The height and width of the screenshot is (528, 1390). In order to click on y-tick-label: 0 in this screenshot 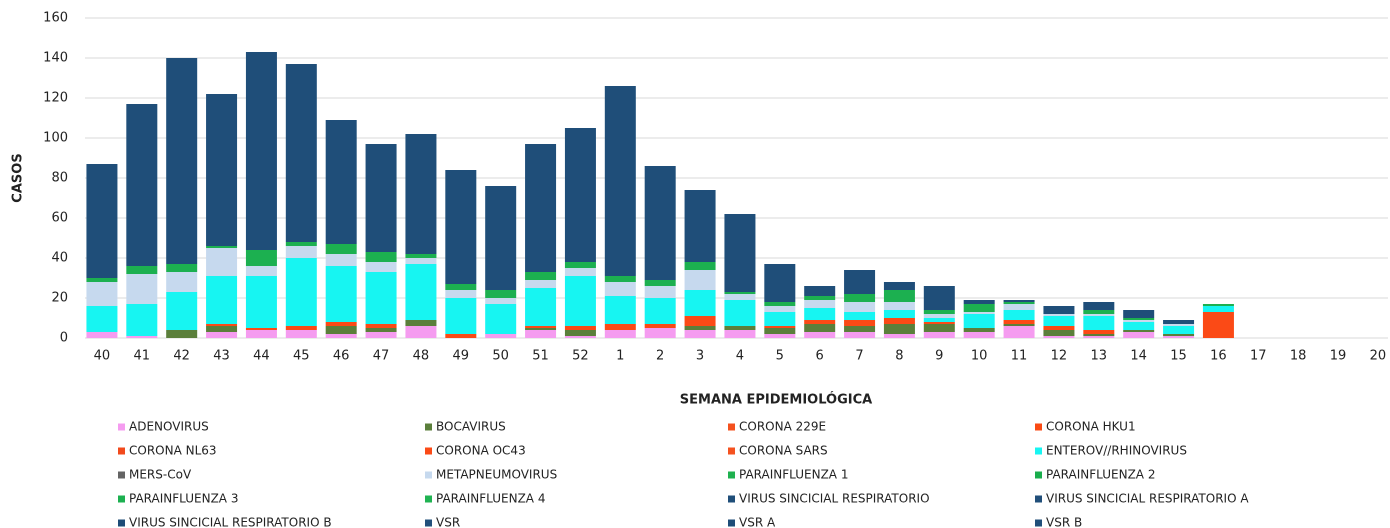, I will do `click(64, 338)`.